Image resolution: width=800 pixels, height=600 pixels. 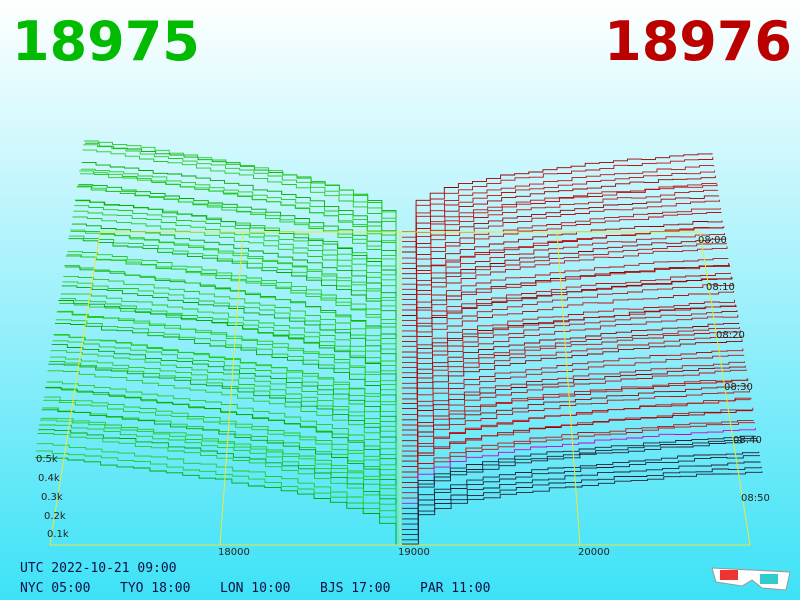 What do you see at coordinates (755, 498) in the screenshot?
I see `time-label: 08:50` at bounding box center [755, 498].